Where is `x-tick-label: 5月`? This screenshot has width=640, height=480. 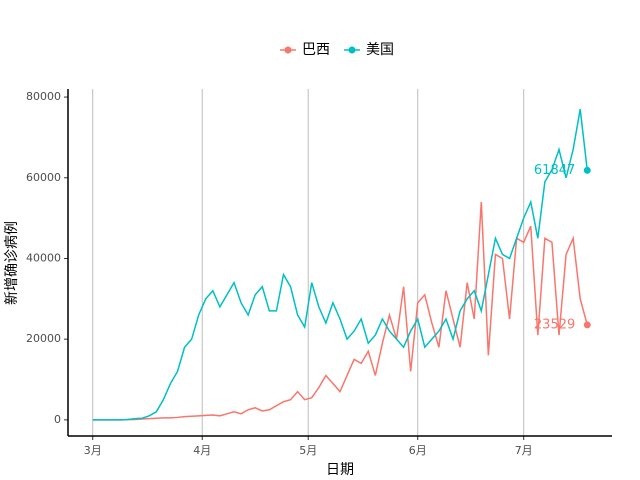
x-tick-label: 5月 is located at coordinates (308, 450).